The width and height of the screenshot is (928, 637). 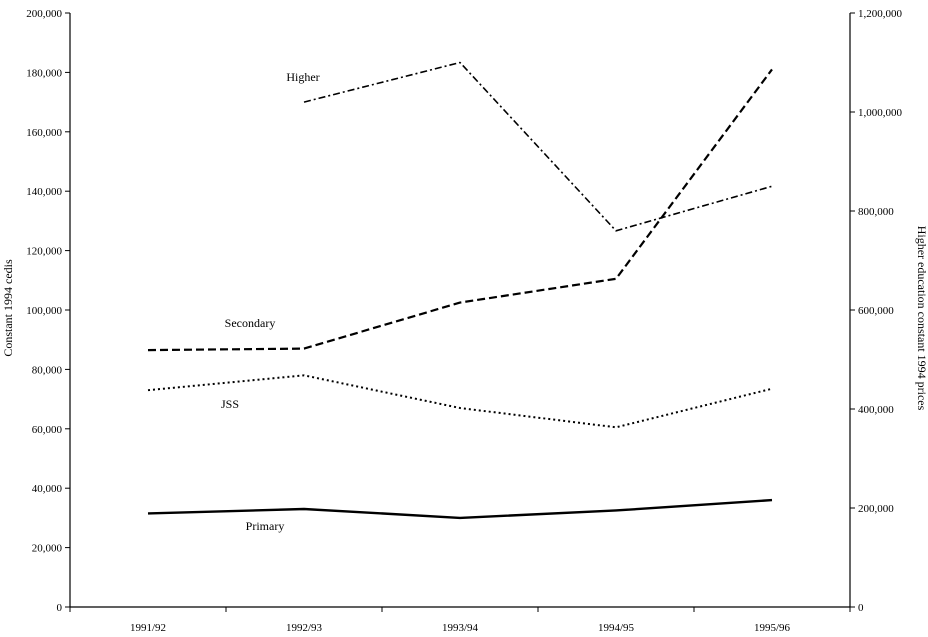 I want to click on x-tick-label: 1991/92, so click(x=148, y=628).